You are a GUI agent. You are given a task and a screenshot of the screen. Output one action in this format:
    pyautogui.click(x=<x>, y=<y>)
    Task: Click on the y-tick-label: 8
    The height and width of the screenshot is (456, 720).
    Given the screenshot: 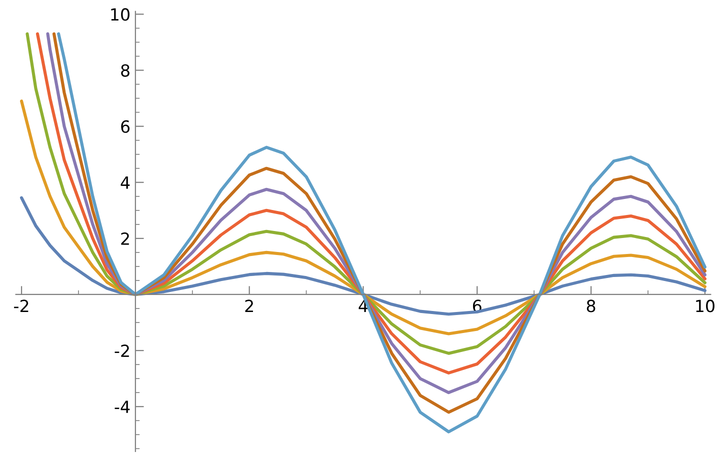 What is the action you would take?
    pyautogui.click(x=125, y=70)
    